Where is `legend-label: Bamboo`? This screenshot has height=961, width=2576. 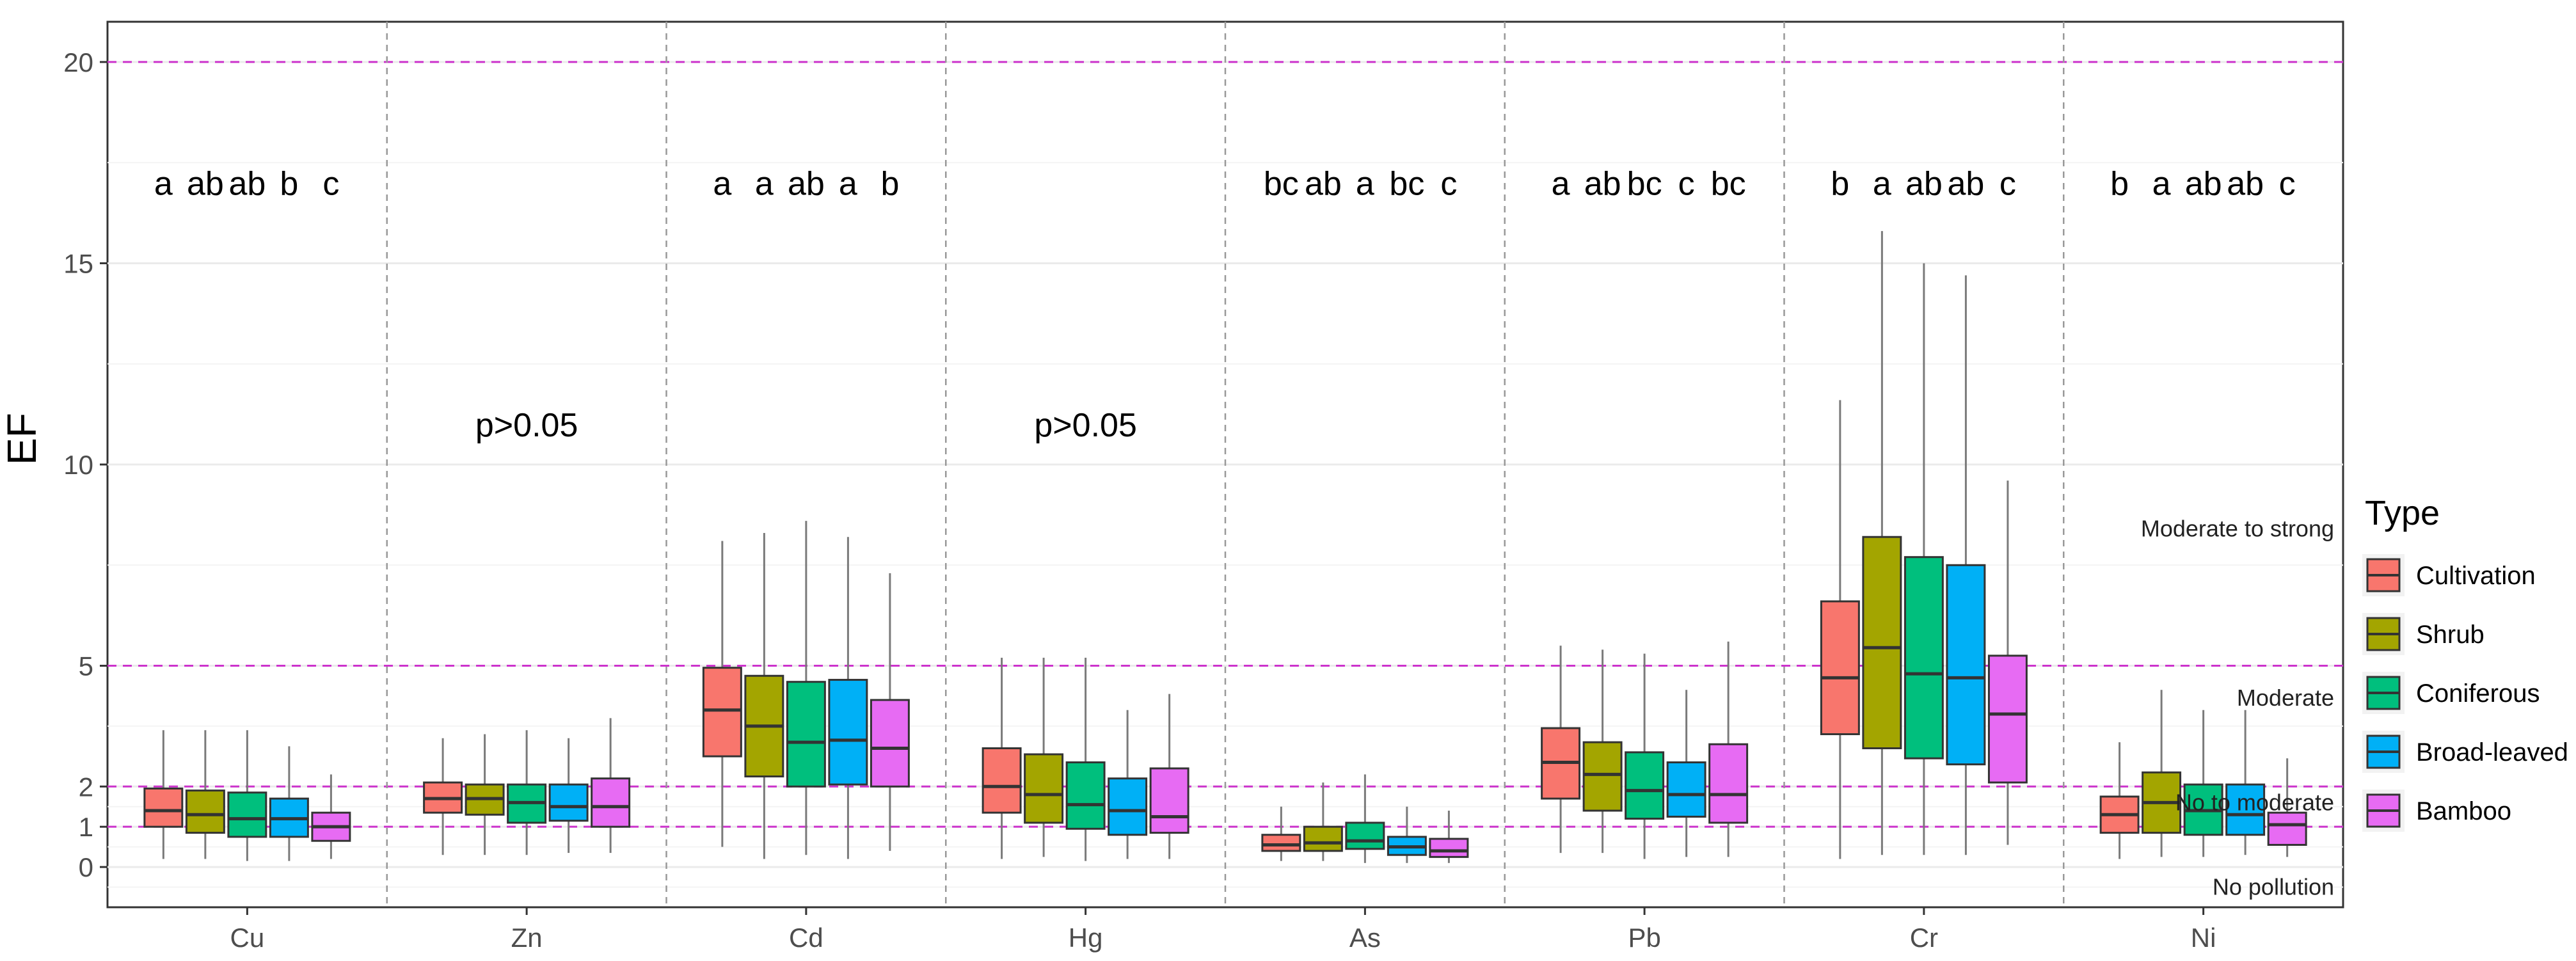
legend-label: Bamboo is located at coordinates (2463, 811).